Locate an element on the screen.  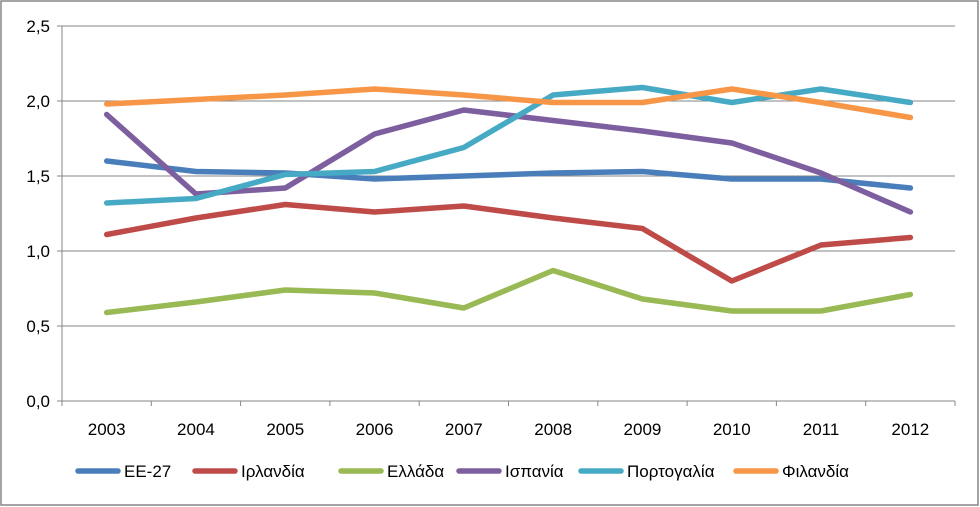
x-tick-label: 2011 is located at coordinates (821, 429).